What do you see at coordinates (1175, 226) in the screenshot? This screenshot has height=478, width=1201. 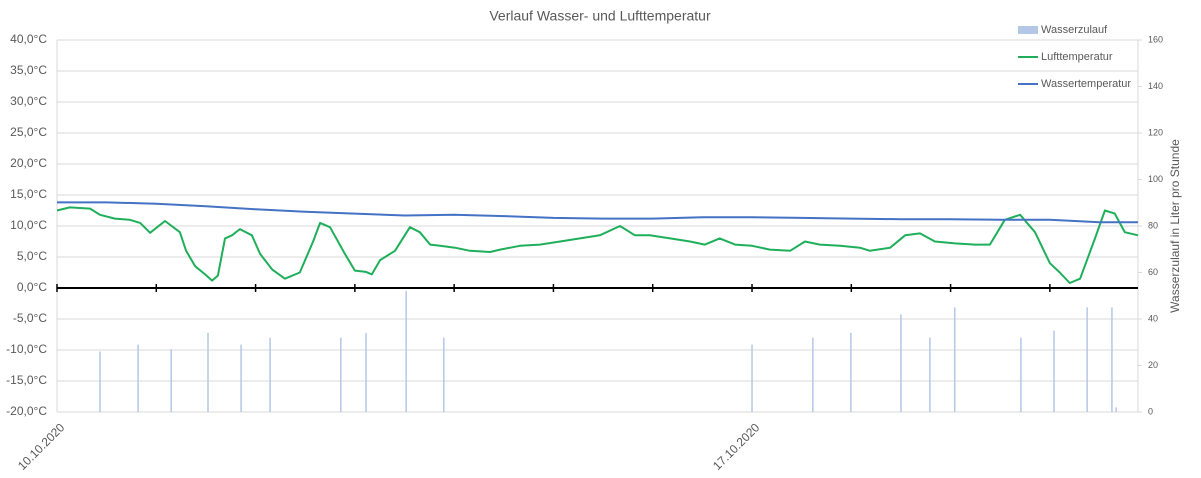 I see `y2-axis-title: Wasserzulauf in Liter pro Stunde` at bounding box center [1175, 226].